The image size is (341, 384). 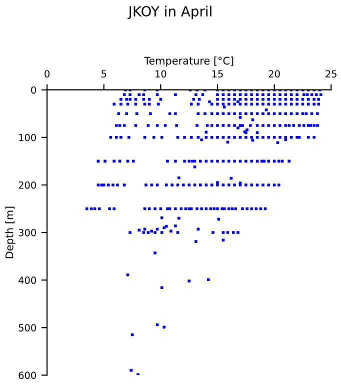 I want to click on y-tick-label: 500, so click(x=27, y=328).